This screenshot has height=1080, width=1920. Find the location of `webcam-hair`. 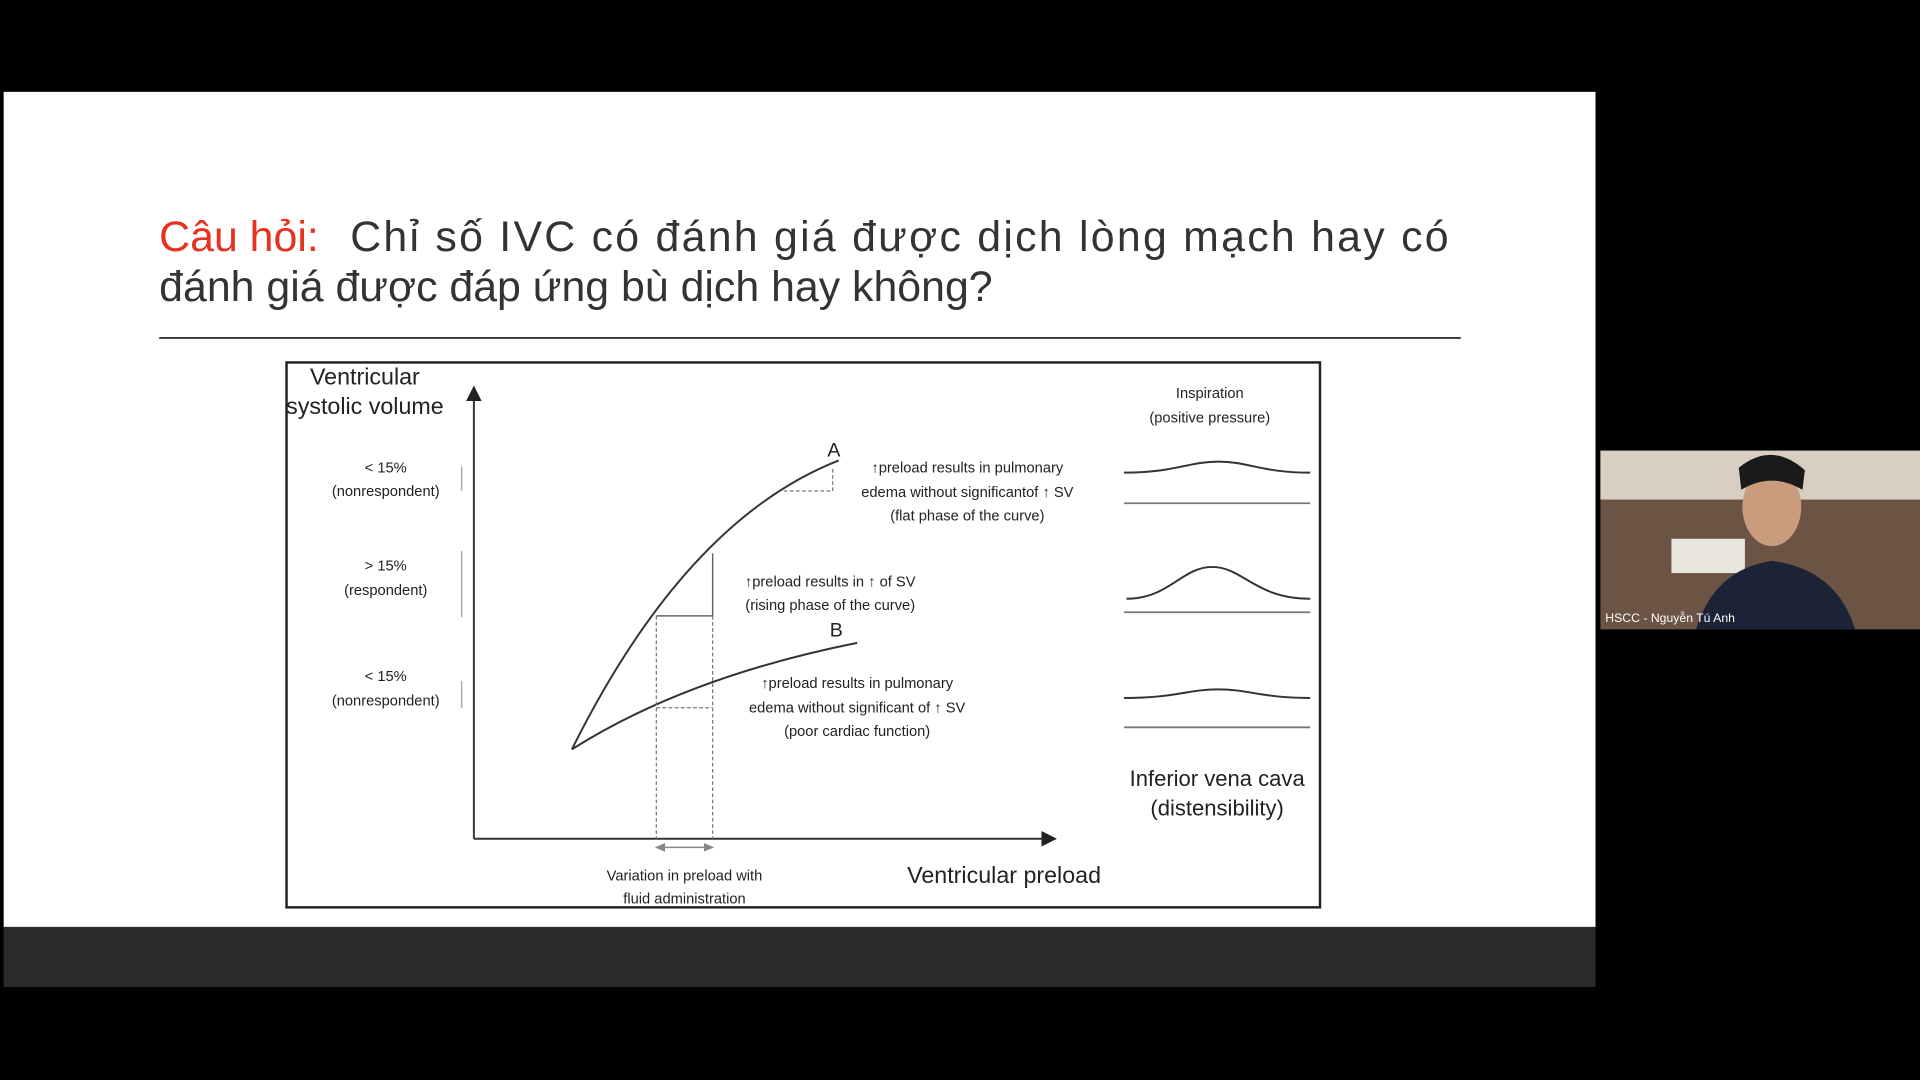

webcam-hair is located at coordinates (1771, 472).